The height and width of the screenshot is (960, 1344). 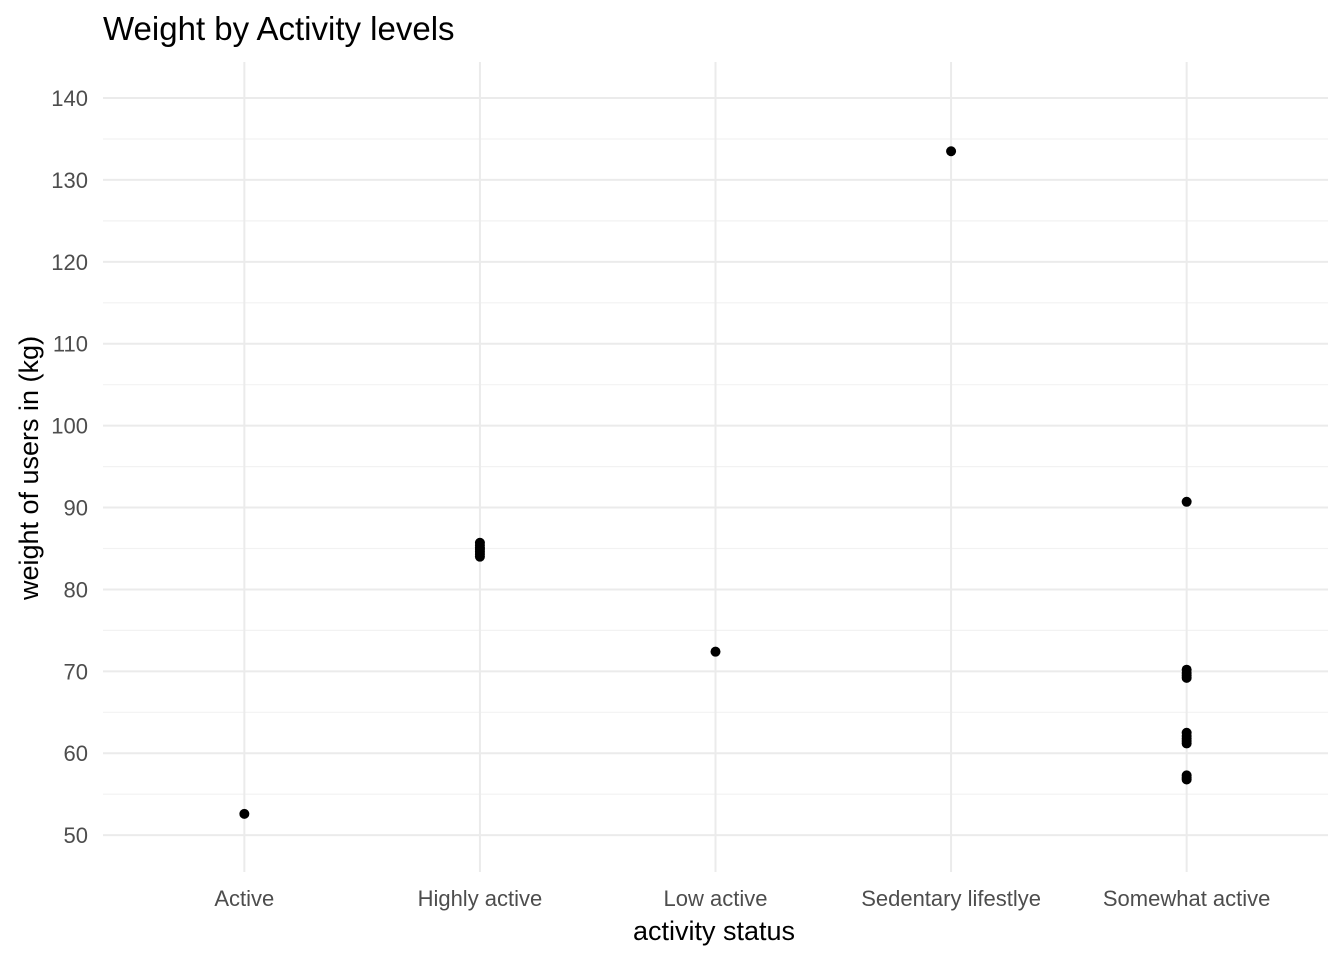 I want to click on x-tick-label: Sedentary lifestlye, so click(x=951, y=898).